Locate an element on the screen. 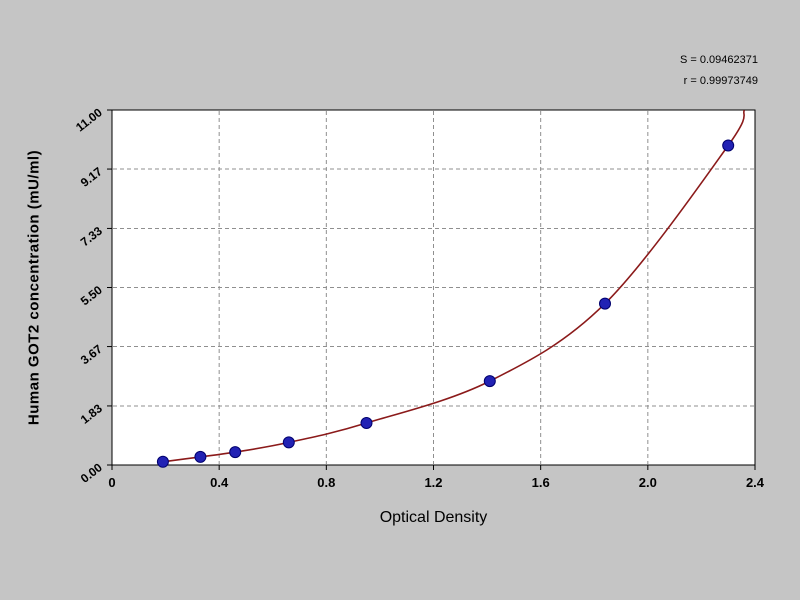 The width and height of the screenshot is (800, 600). y-tick-label: 9.17 is located at coordinates (91, 177).